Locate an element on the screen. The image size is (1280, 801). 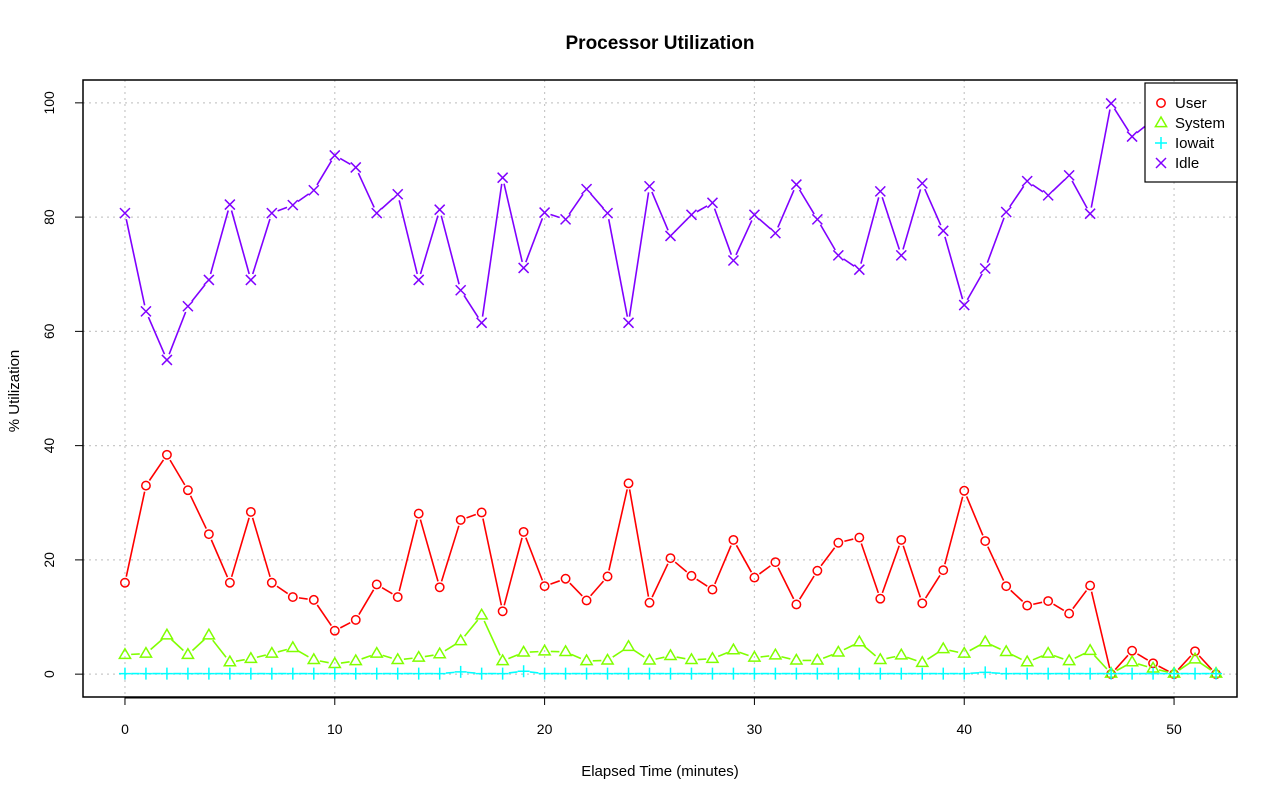
legend-label: System is located at coordinates (1200, 123).